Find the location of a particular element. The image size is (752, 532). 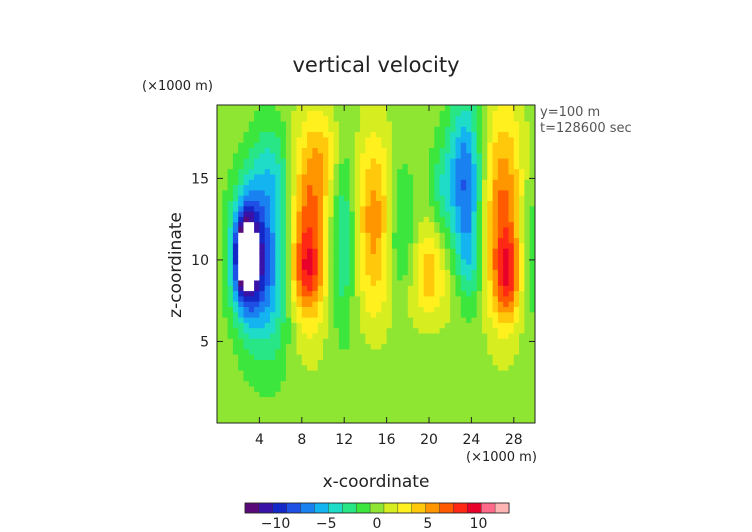

colorbar-tick-label: 5 is located at coordinates (427, 524).